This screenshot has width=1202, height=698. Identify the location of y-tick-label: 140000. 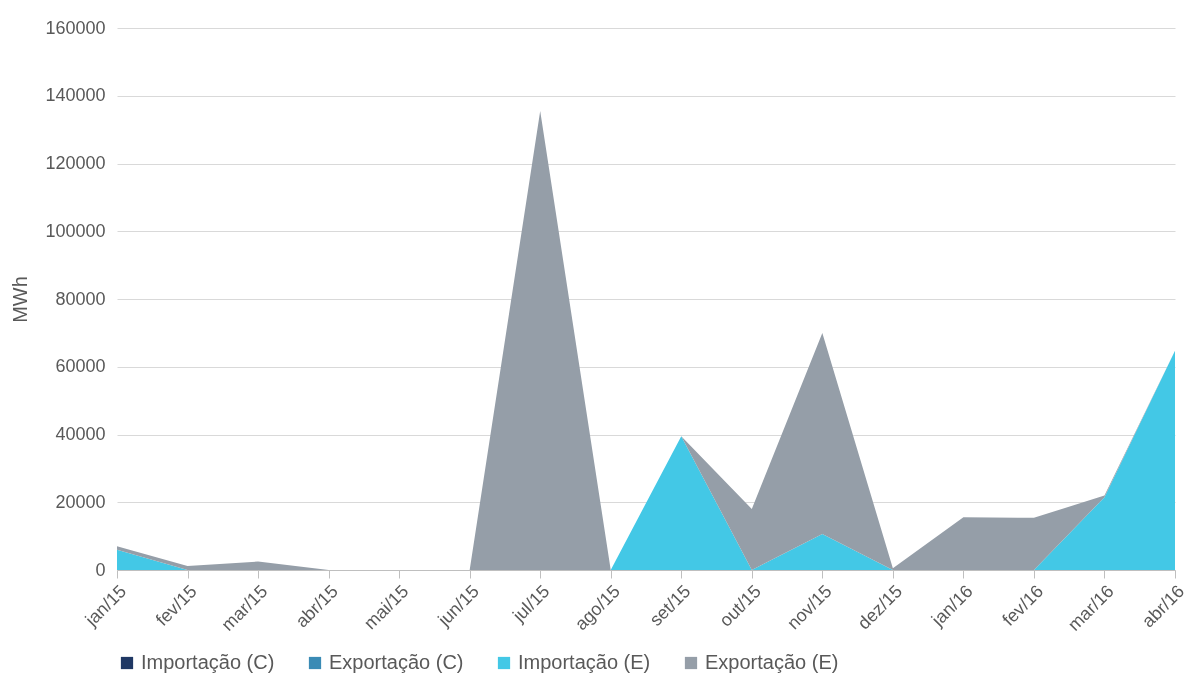
(75, 95).